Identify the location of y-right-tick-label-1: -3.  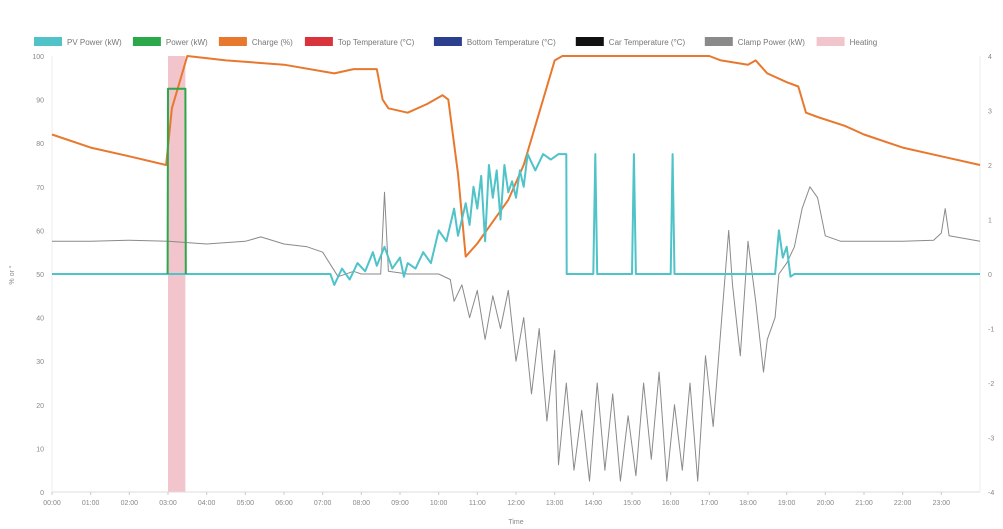
(991, 439).